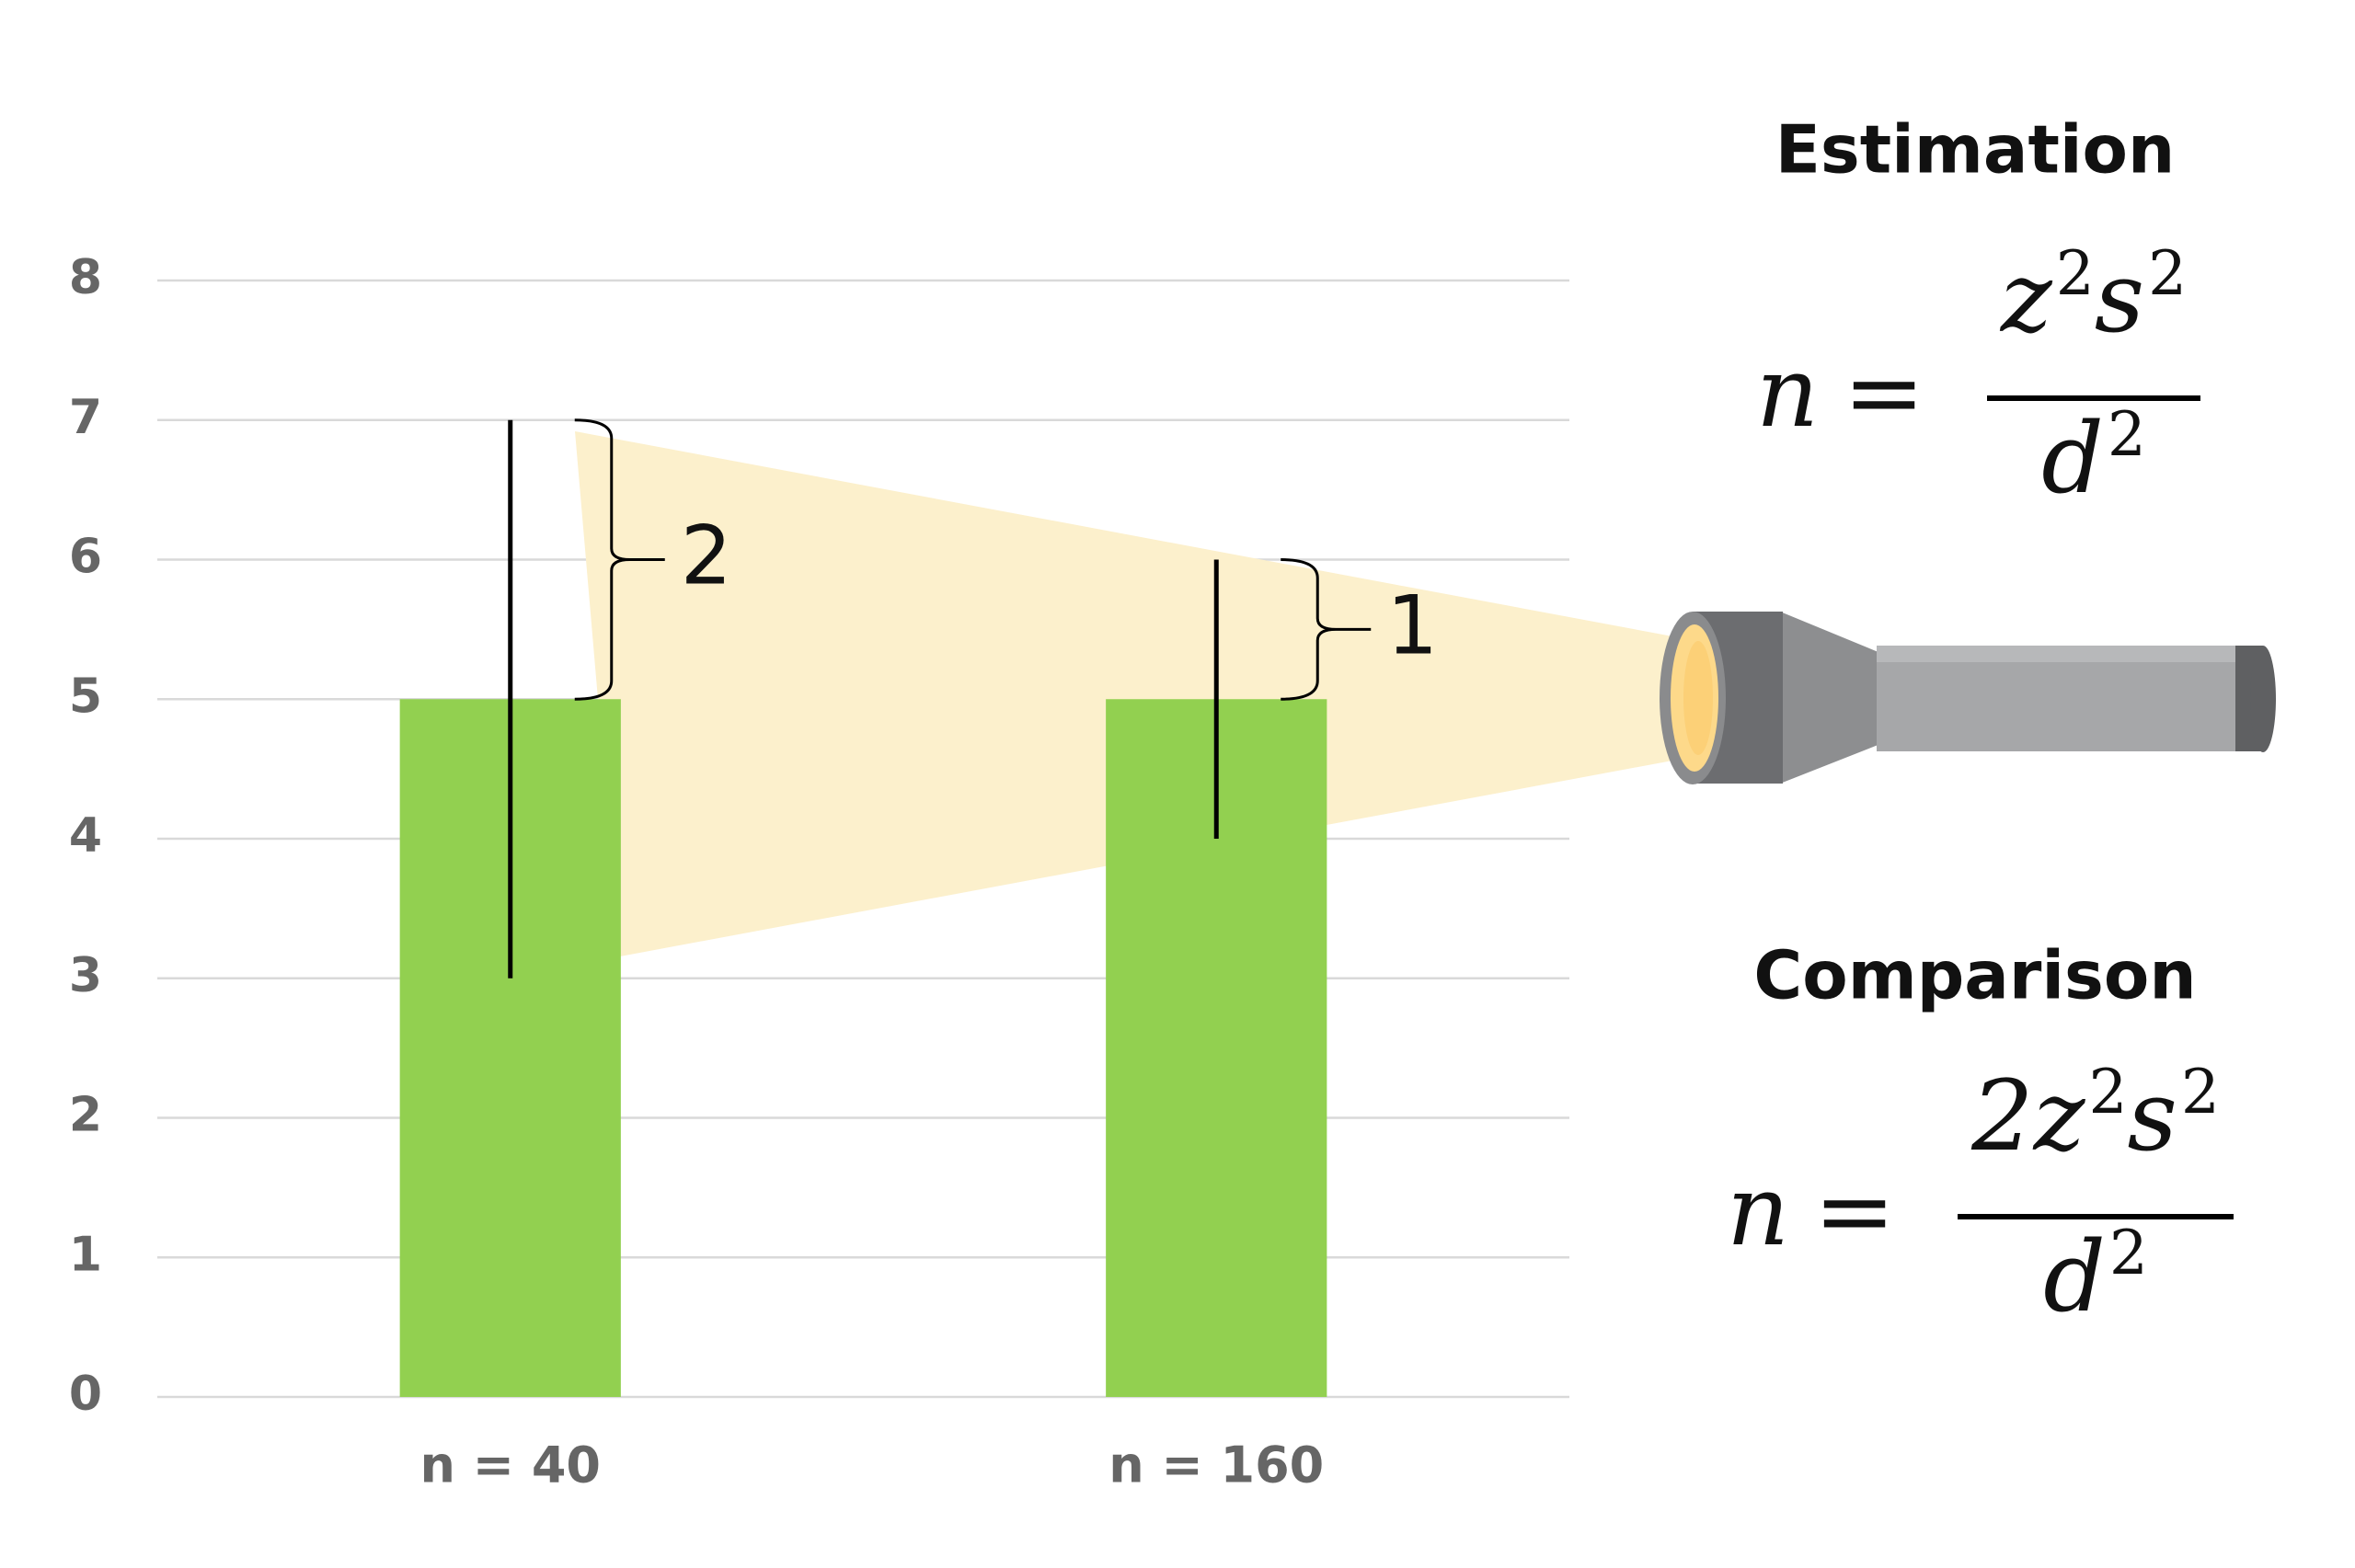  What do you see at coordinates (85, 1115) in the screenshot?
I see `y-tick-label: 2` at bounding box center [85, 1115].